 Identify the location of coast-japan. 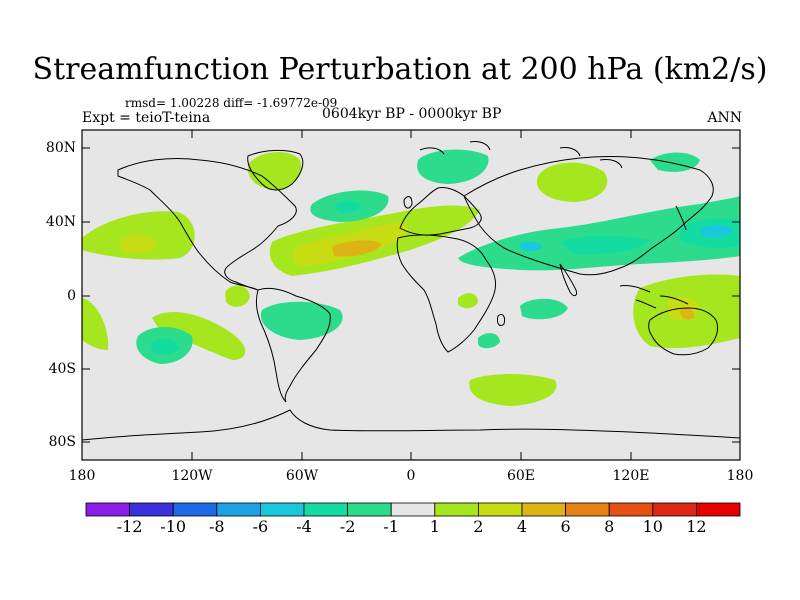
(681, 218).